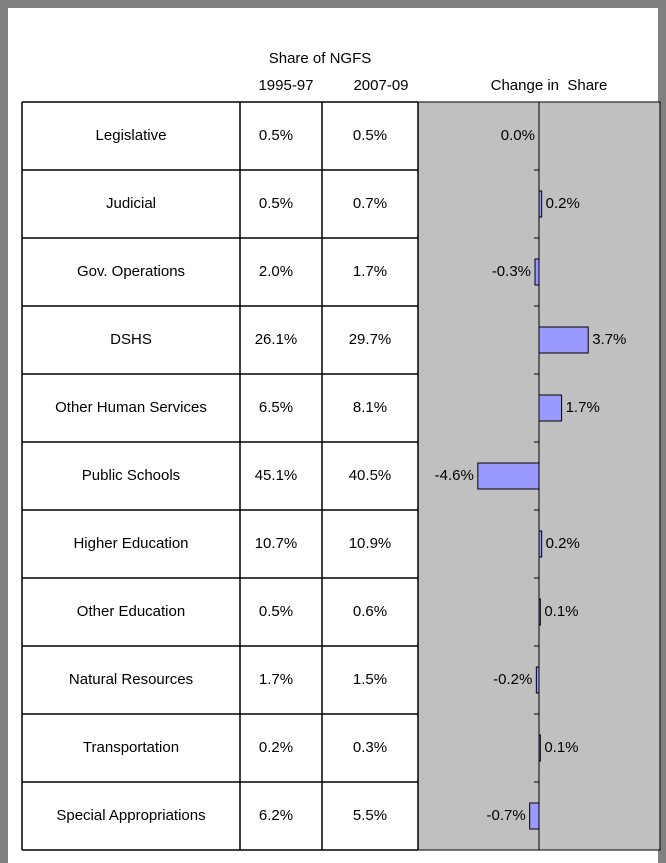 Image resolution: width=666 pixels, height=863 pixels. Describe the element at coordinates (370, 747) in the screenshot. I see `table-cell: 0.3%` at that location.